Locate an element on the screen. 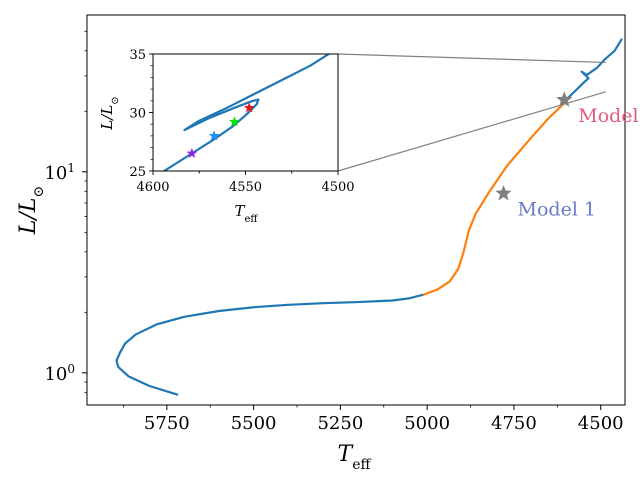 The height and width of the screenshot is (480, 640). y-tick-label-10: 10¹ is located at coordinates (59, 172).